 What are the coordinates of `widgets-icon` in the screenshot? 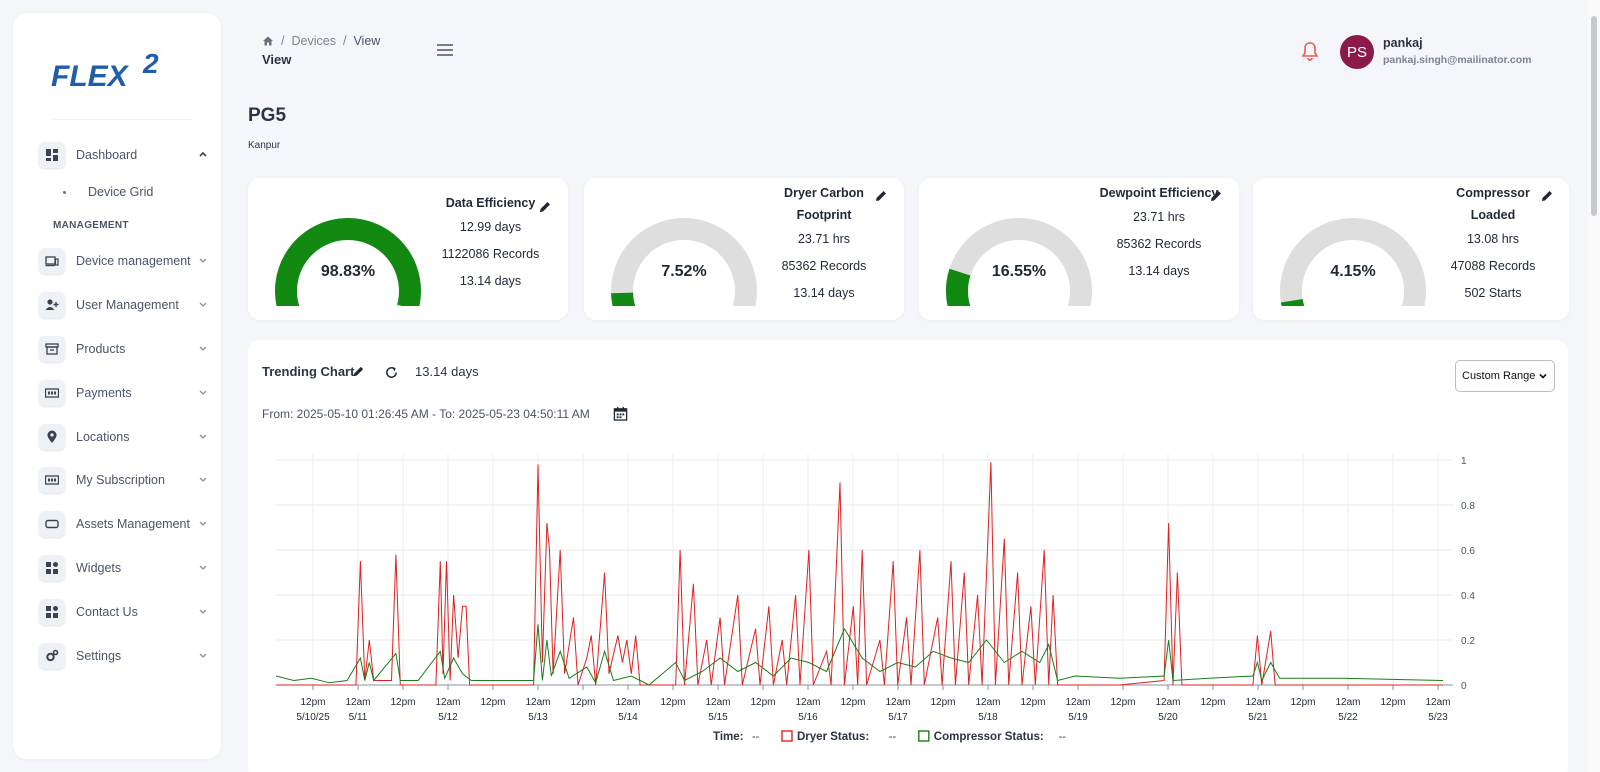 It's located at (52, 568).